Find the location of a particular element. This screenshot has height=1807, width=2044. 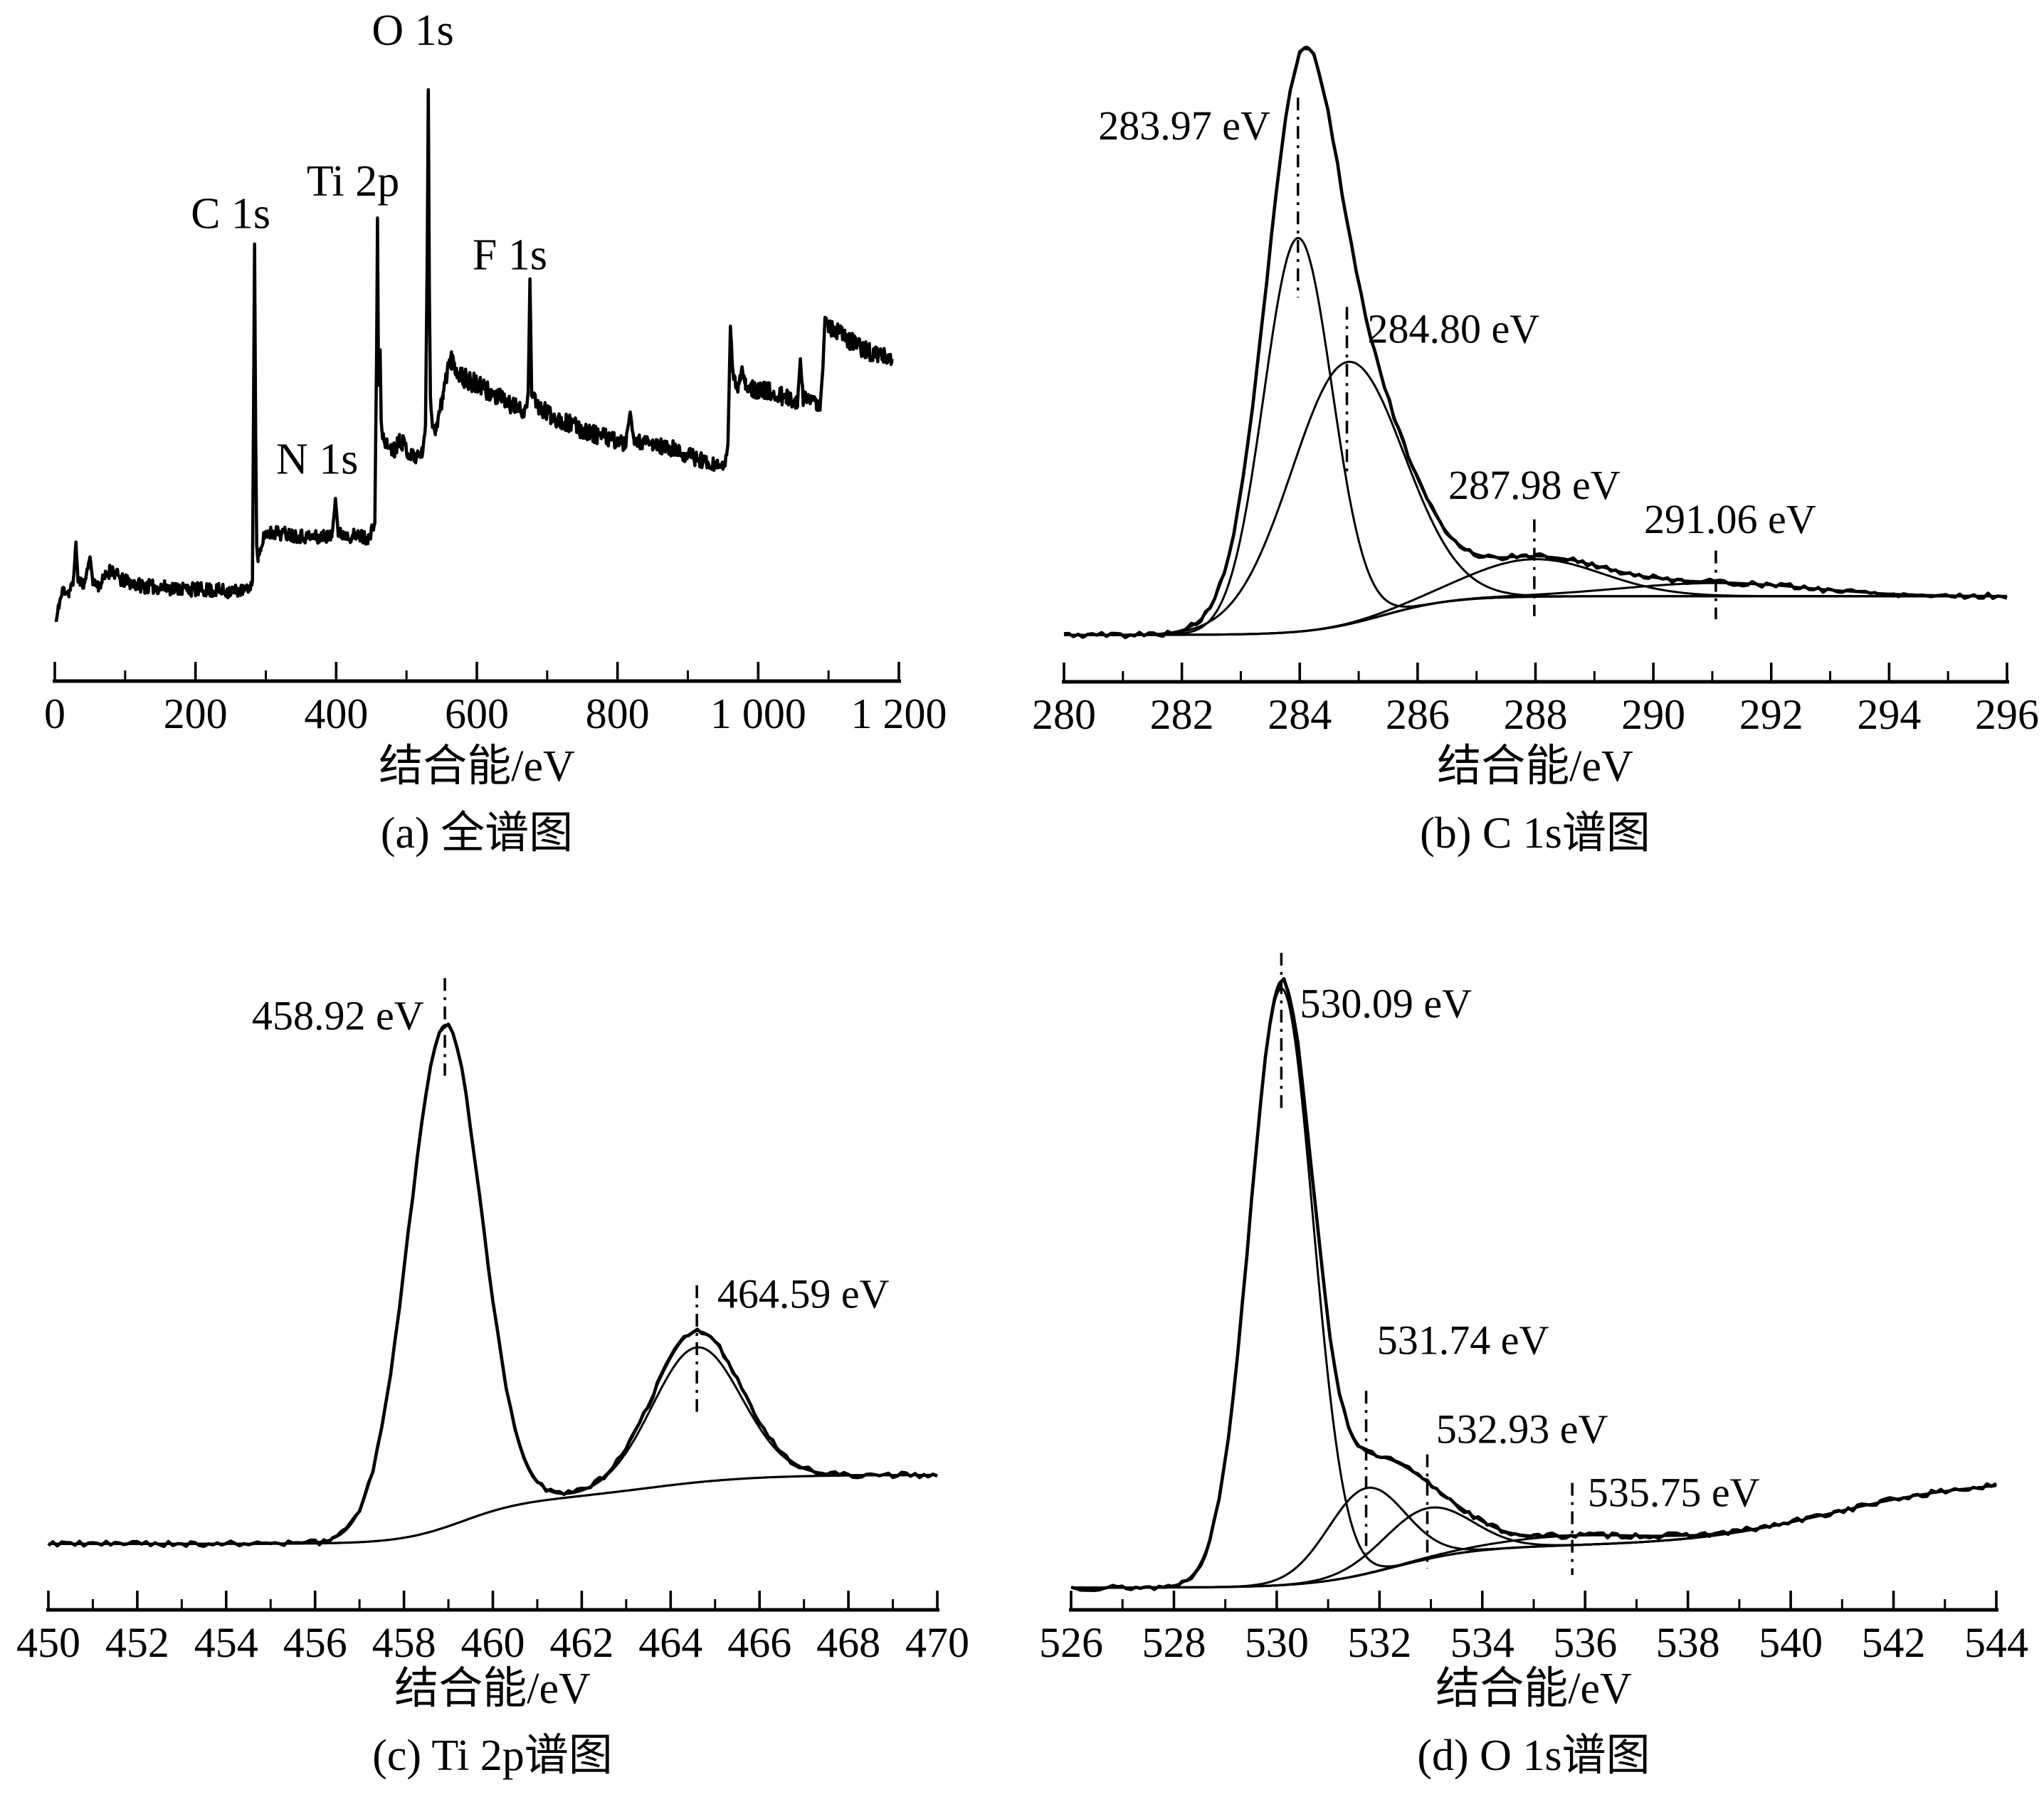

peak-energy-label-1: 458.92 eV is located at coordinates (338, 1015).